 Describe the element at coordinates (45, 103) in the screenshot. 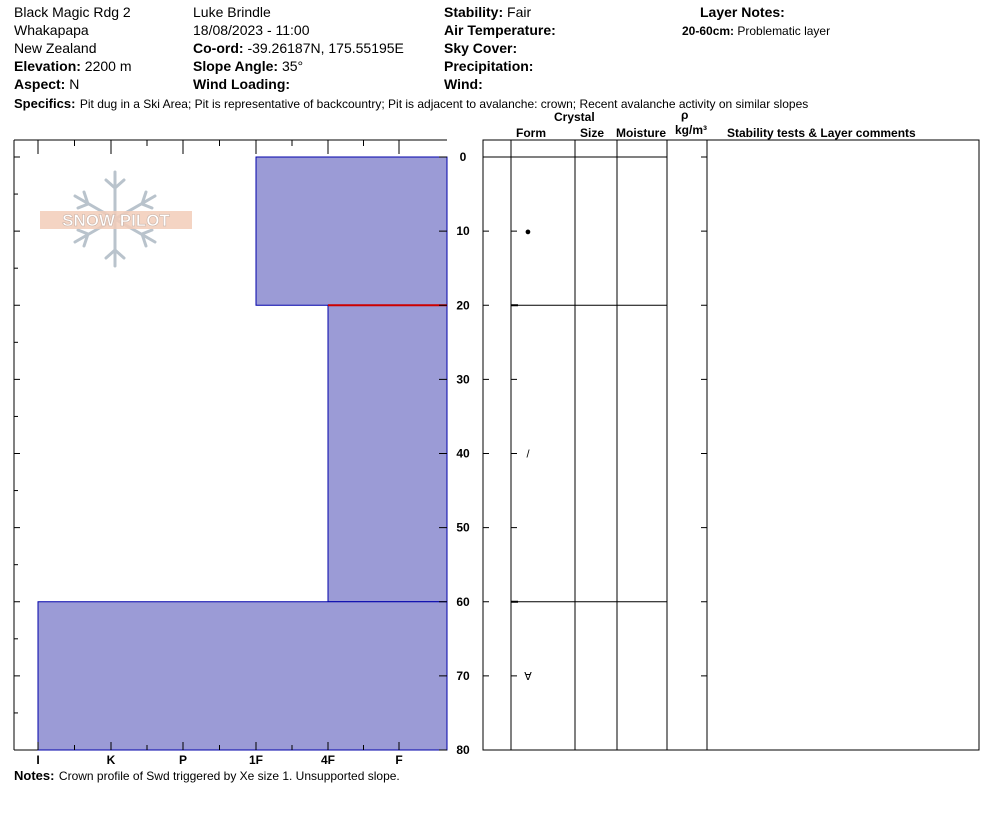

I see `specifics-label: Specifics:` at that location.